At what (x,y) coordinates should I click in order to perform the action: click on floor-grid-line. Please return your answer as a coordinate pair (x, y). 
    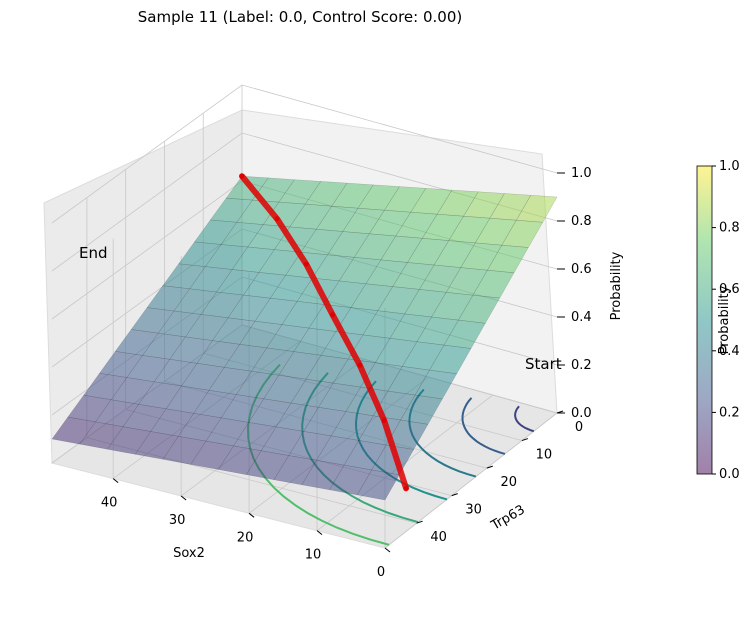
    Looking at the image, I should click on (471, 480).